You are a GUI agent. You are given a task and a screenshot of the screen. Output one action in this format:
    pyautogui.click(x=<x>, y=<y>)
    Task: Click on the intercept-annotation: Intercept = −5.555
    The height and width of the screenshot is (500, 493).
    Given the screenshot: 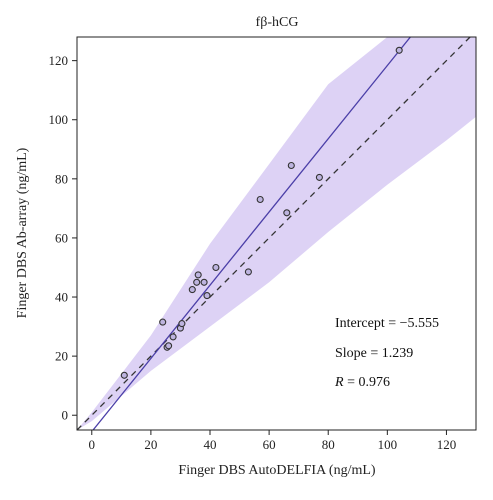 What is the action you would take?
    pyautogui.click(x=387, y=323)
    